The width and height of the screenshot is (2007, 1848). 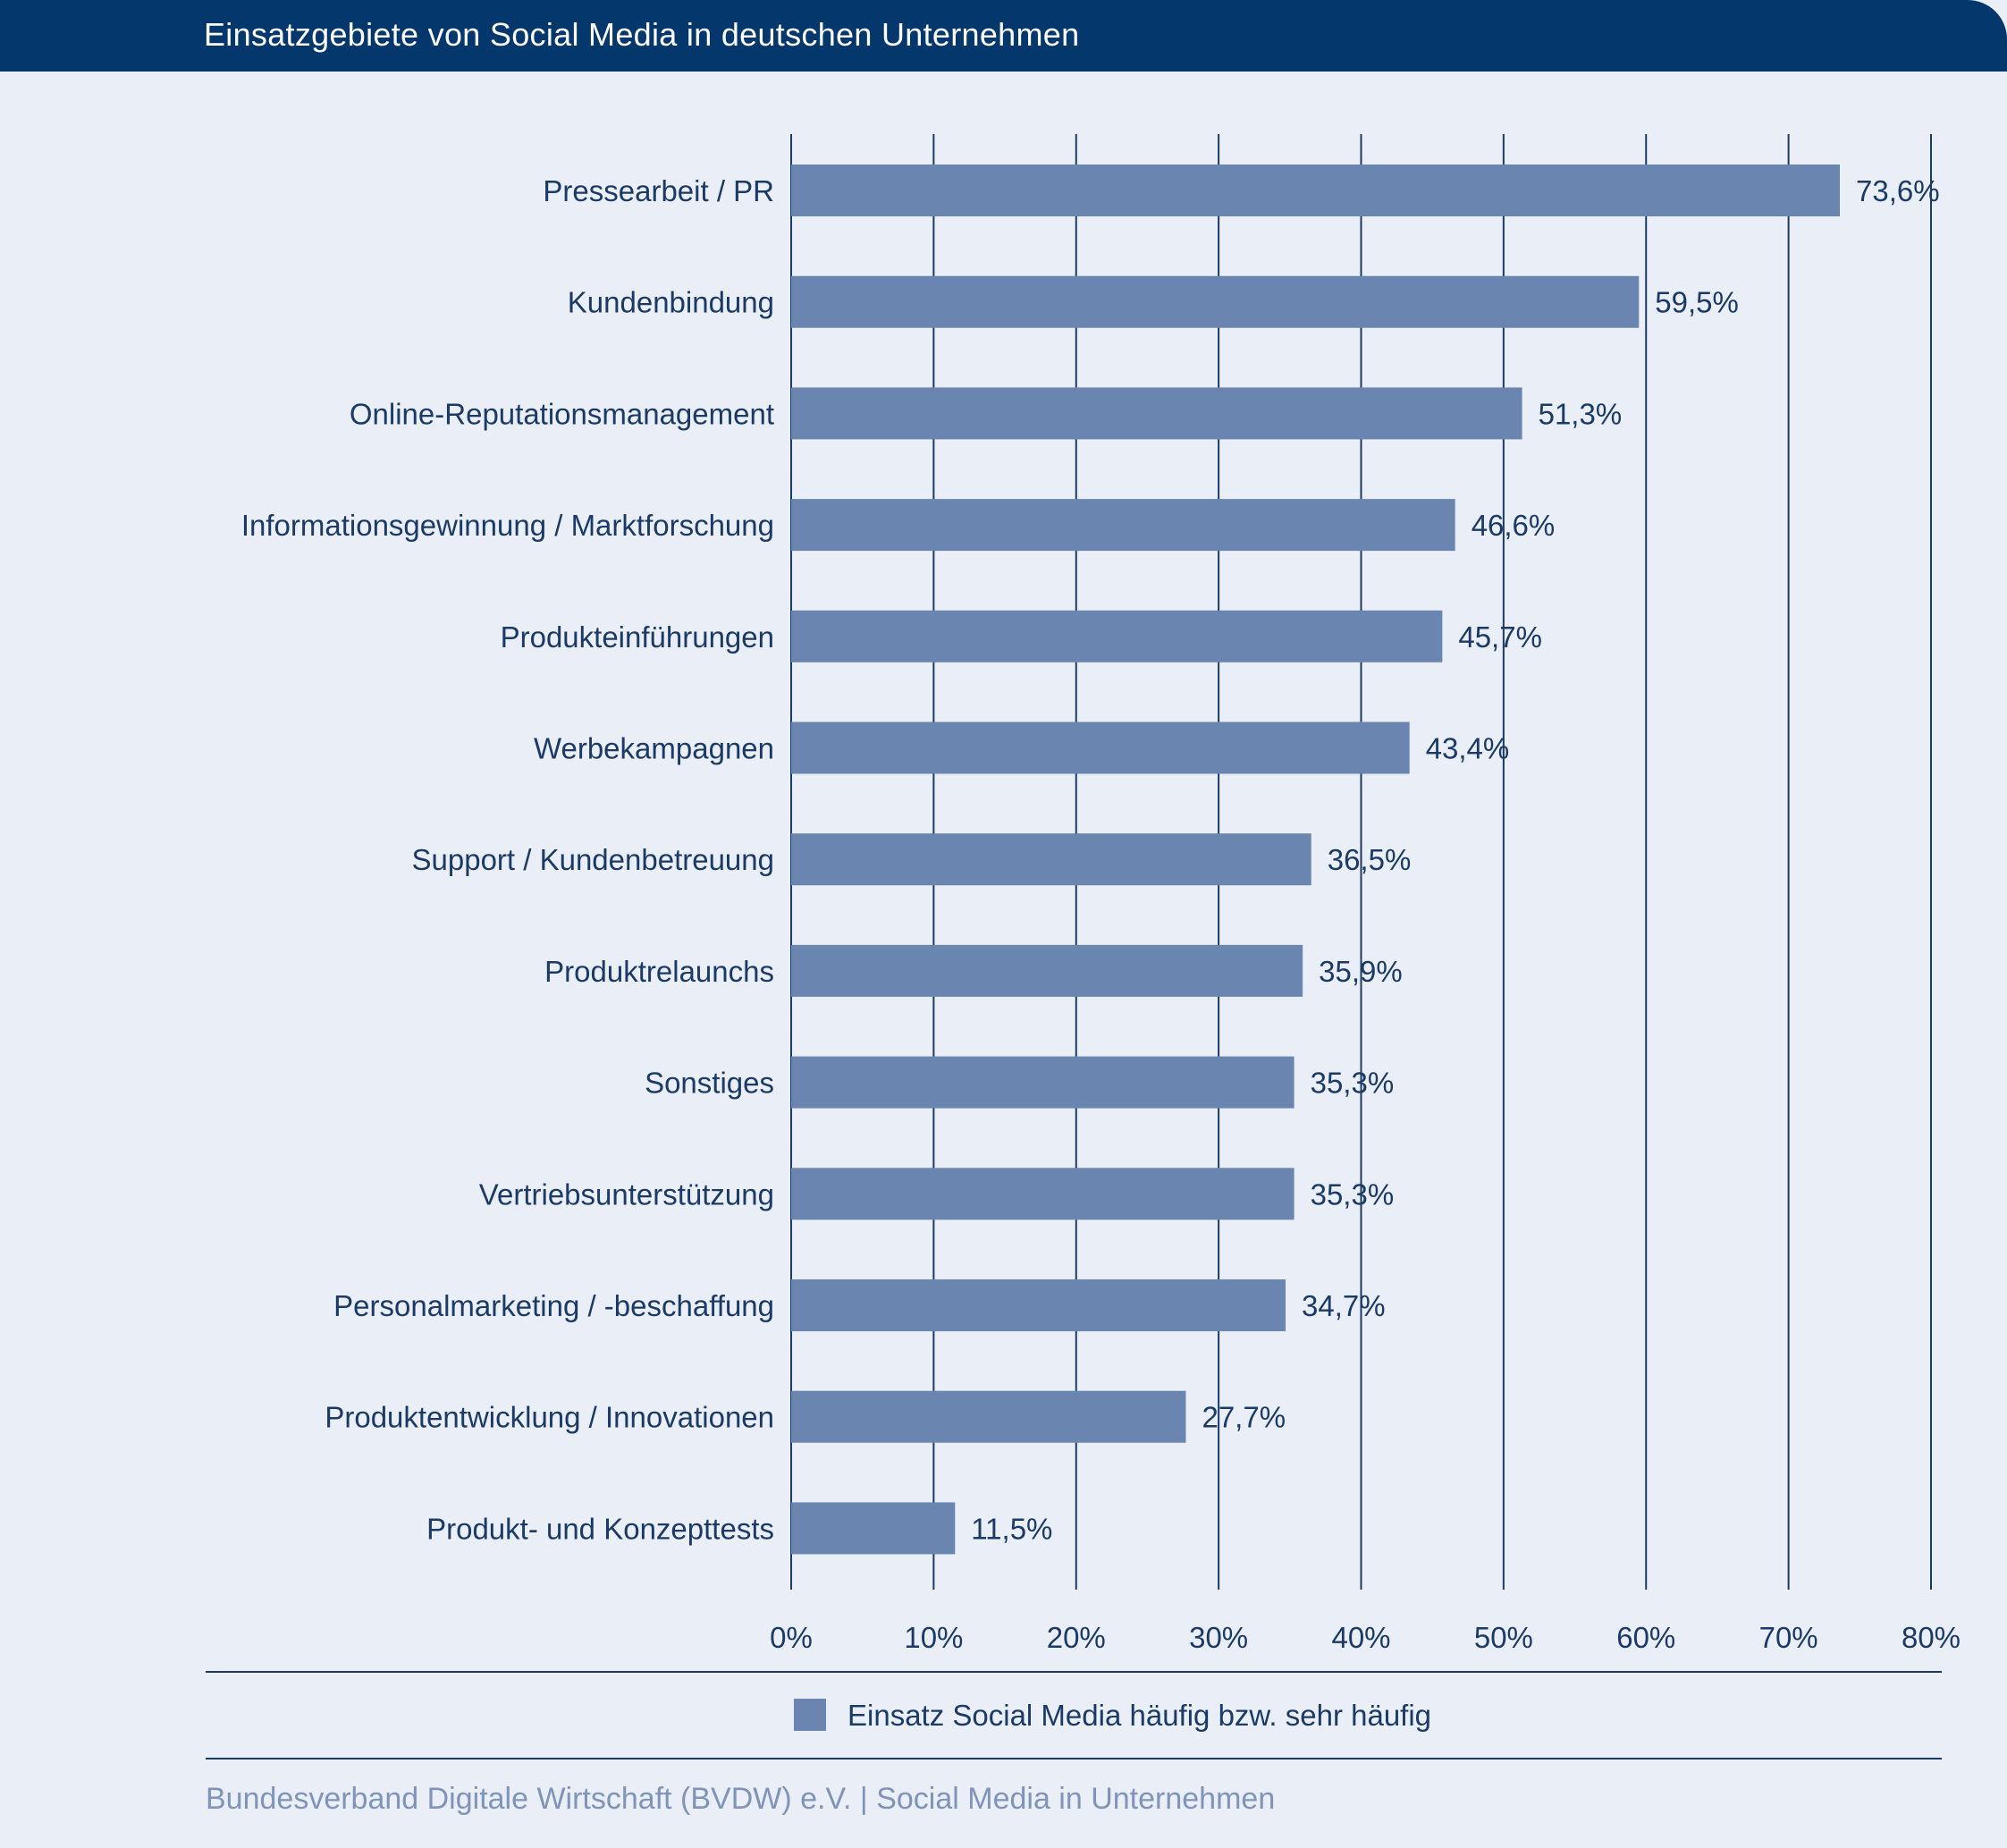 What do you see at coordinates (600, 1528) in the screenshot?
I see `category-label: Produkt- und Konzepttests` at bounding box center [600, 1528].